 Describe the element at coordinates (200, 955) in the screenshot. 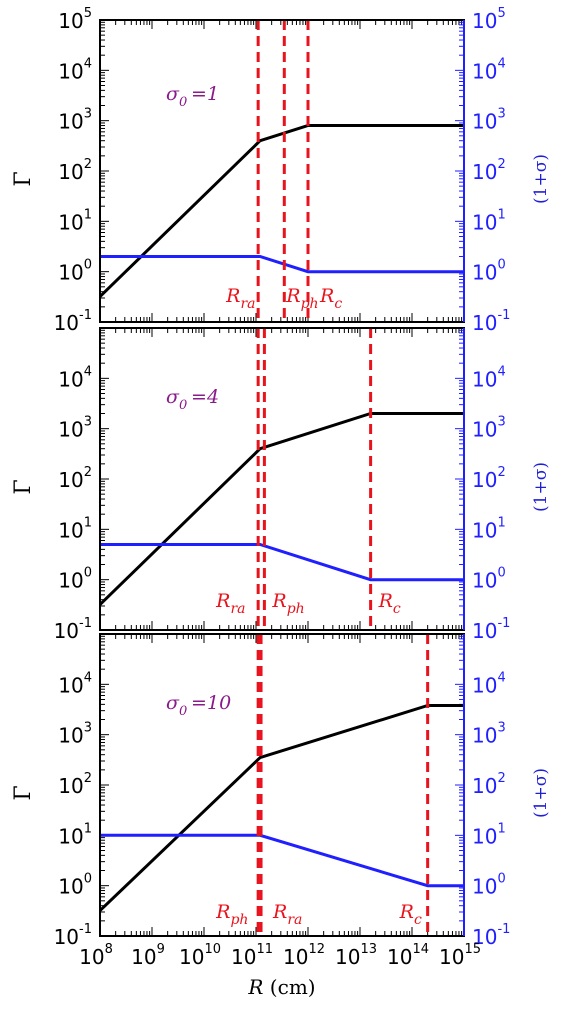

I see `x-tick-label: 10¹⁰` at that location.